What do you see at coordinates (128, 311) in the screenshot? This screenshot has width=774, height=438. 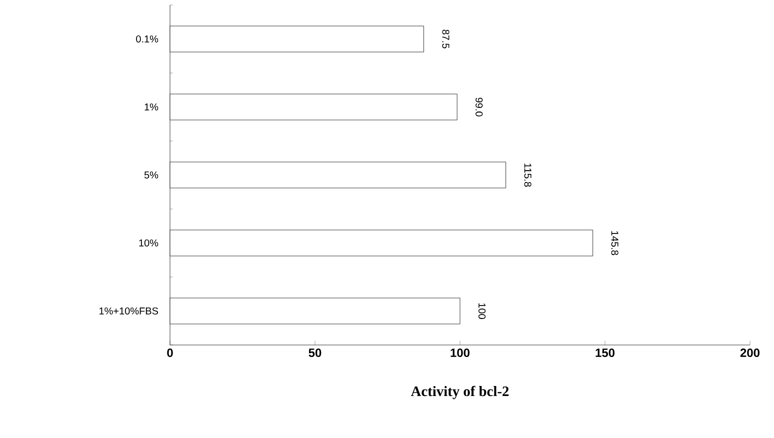 I see `y-tick-label: 1%+10%FBS` at bounding box center [128, 311].